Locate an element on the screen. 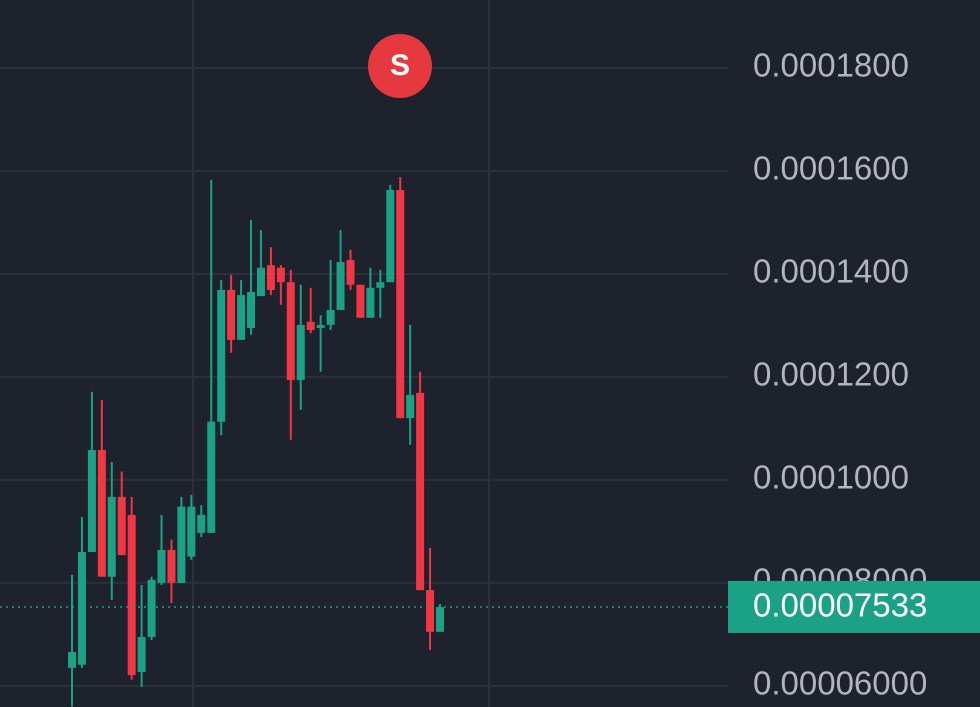 This screenshot has width=980, height=707. signal-label: S is located at coordinates (400, 65).